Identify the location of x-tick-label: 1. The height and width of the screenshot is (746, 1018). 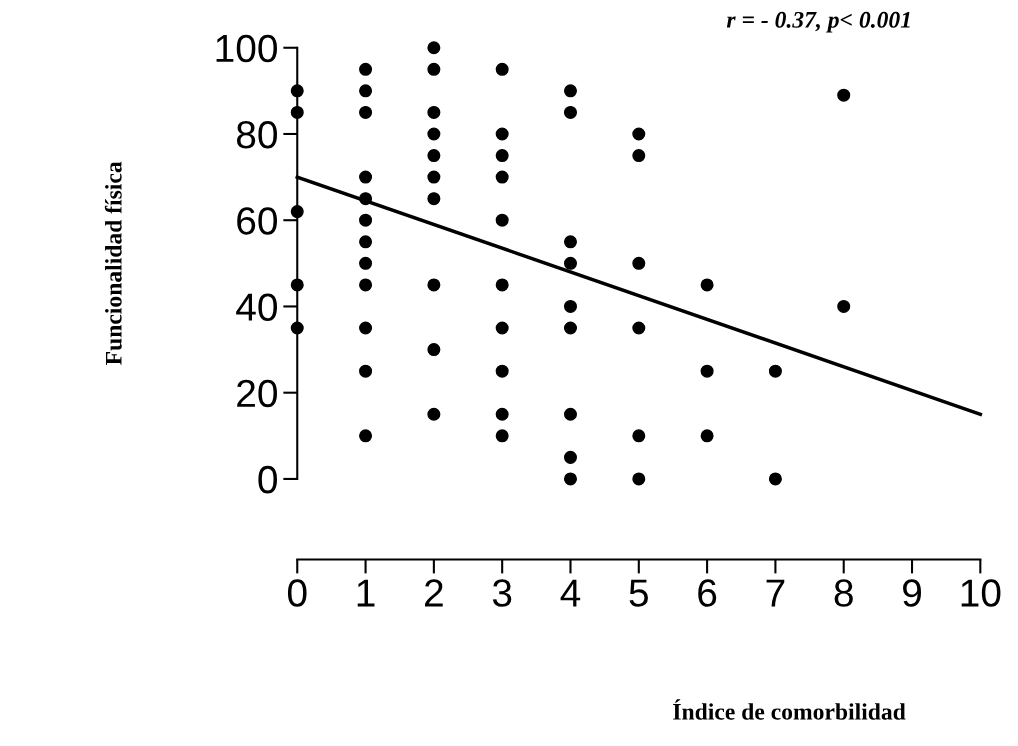
(366, 593).